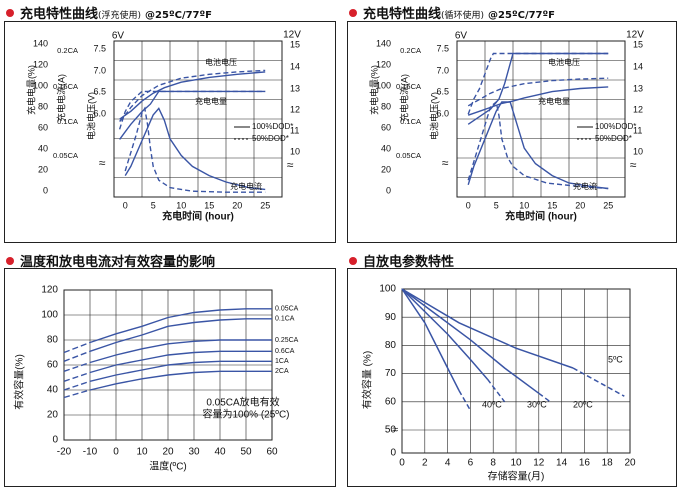 This screenshot has width=680, height=490. Describe the element at coordinates (373, 90) in the screenshot. I see `capacity-axis-title: 充电电量(%)` at that location.